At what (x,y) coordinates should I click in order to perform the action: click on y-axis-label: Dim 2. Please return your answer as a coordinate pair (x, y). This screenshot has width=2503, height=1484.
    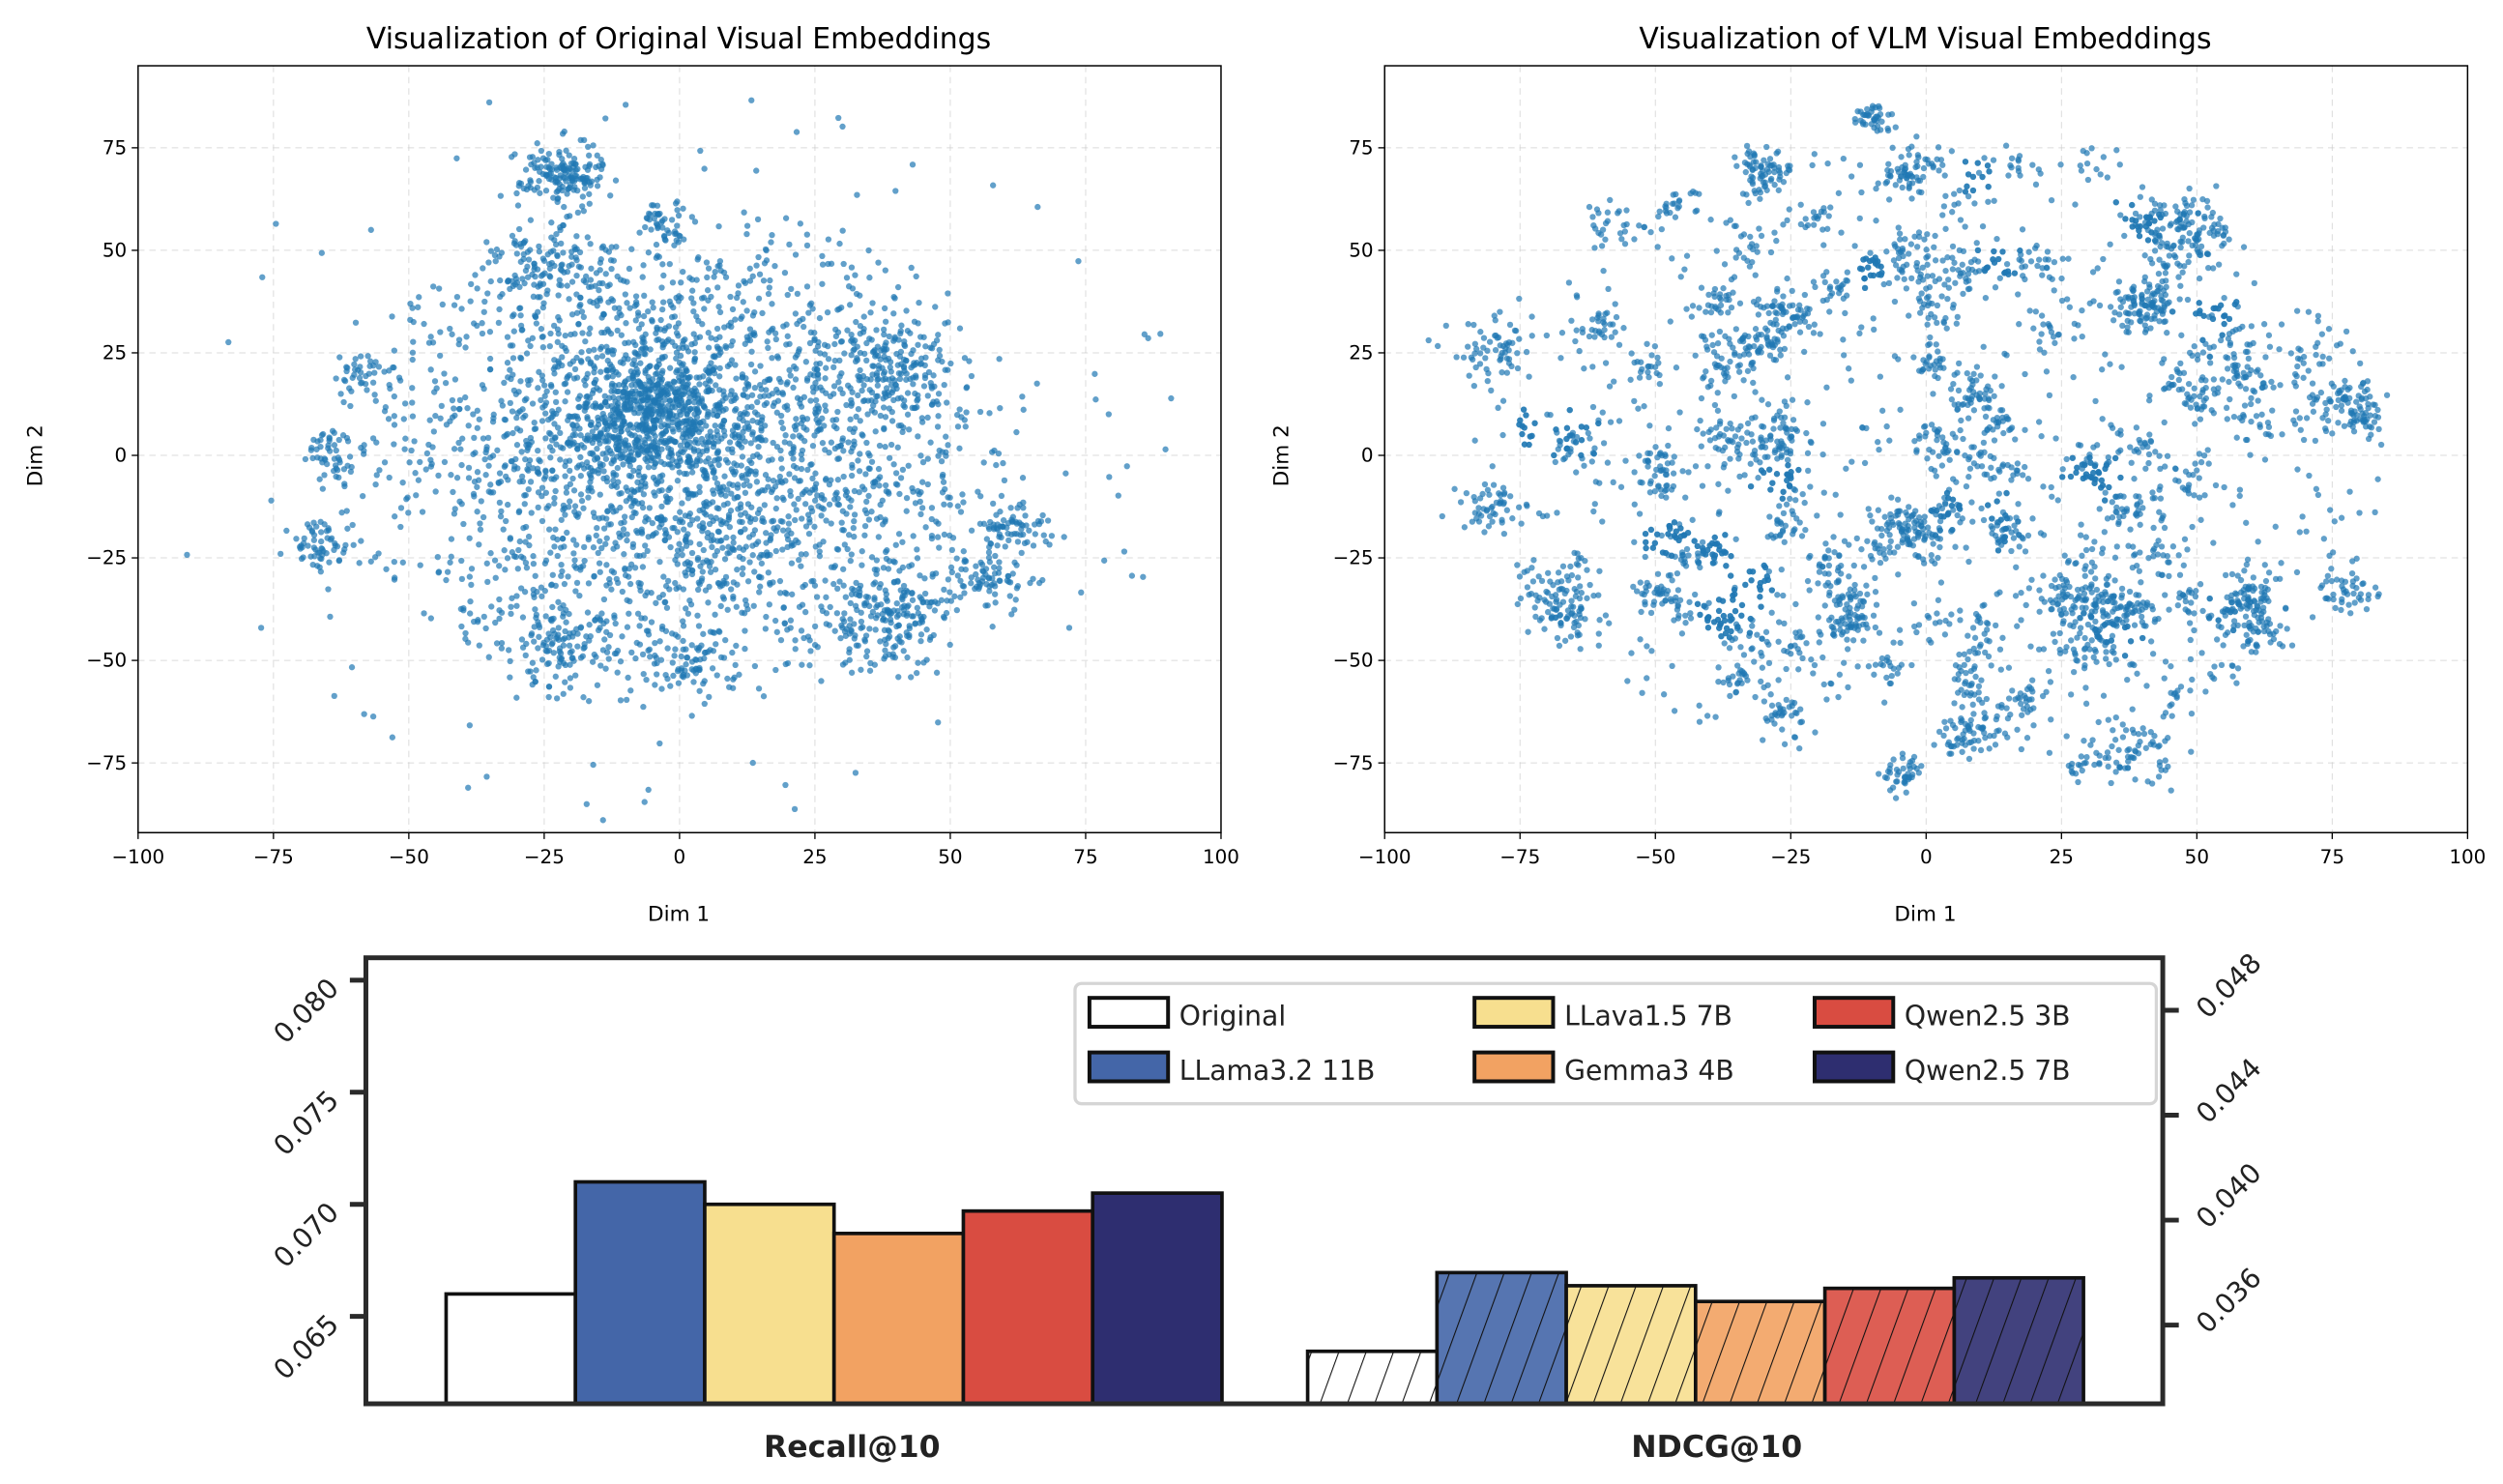
    Looking at the image, I should click on (35, 455).